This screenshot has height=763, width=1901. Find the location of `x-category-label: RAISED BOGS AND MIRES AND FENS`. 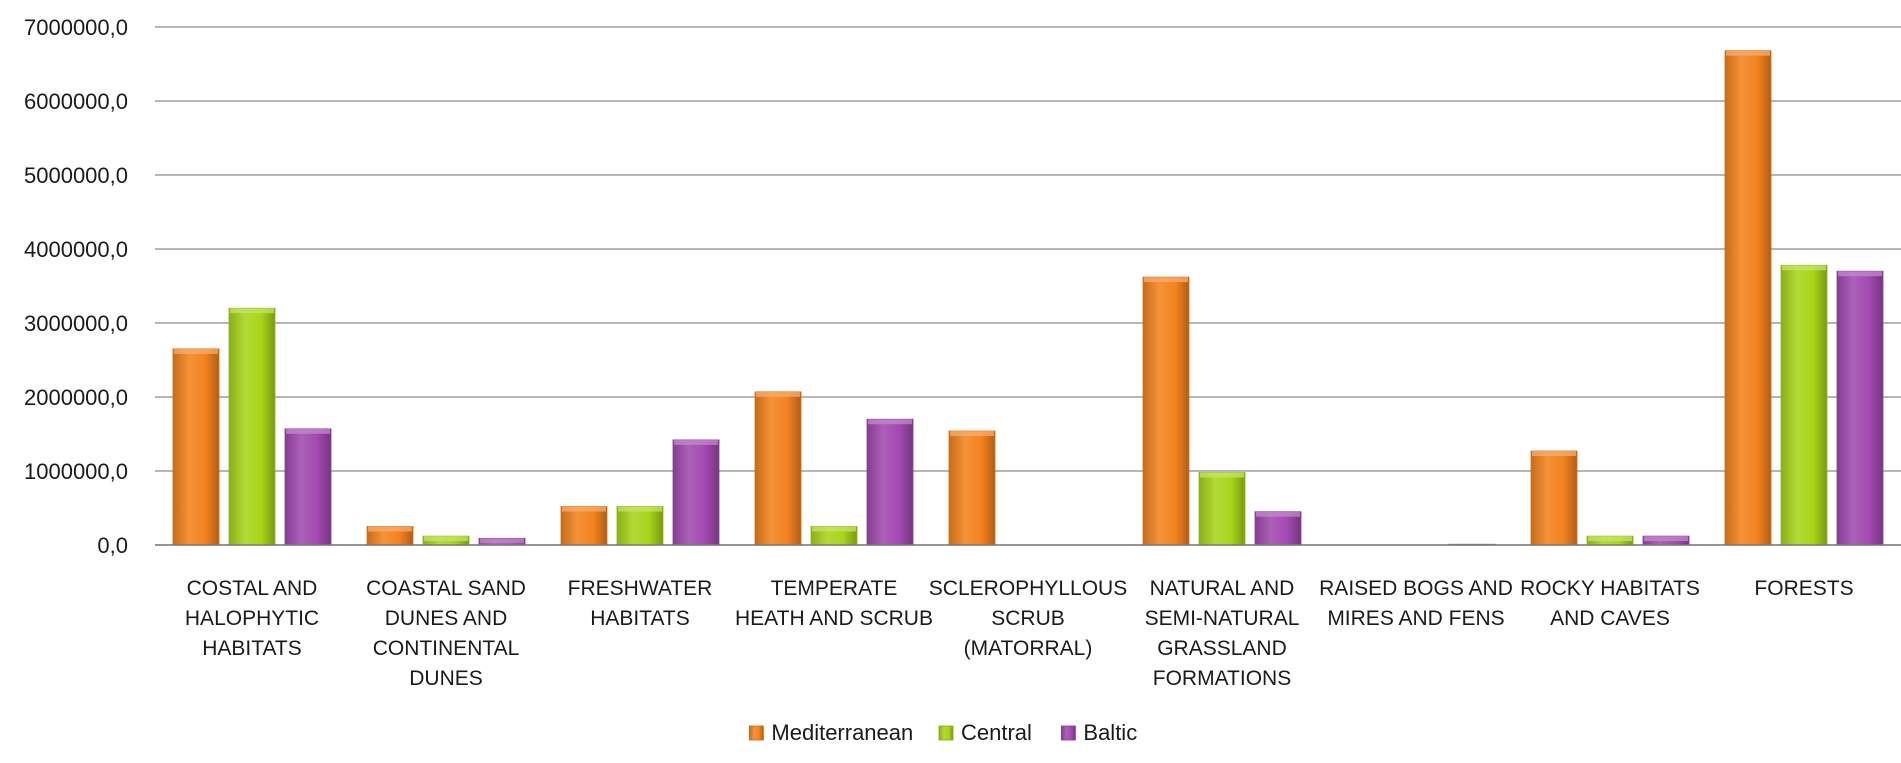

x-category-label: RAISED BOGS AND MIRES AND FENS is located at coordinates (1416, 603).